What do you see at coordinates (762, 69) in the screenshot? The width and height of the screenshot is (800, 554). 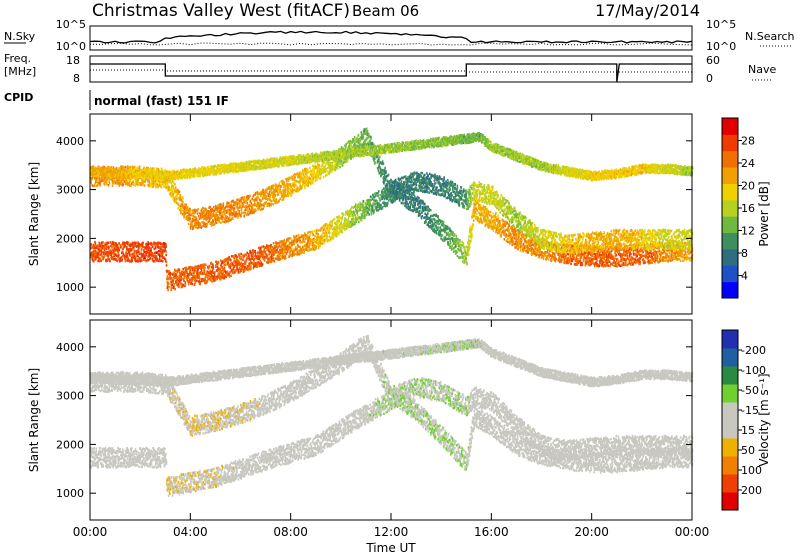 I see `nave-label: Nave` at bounding box center [762, 69].